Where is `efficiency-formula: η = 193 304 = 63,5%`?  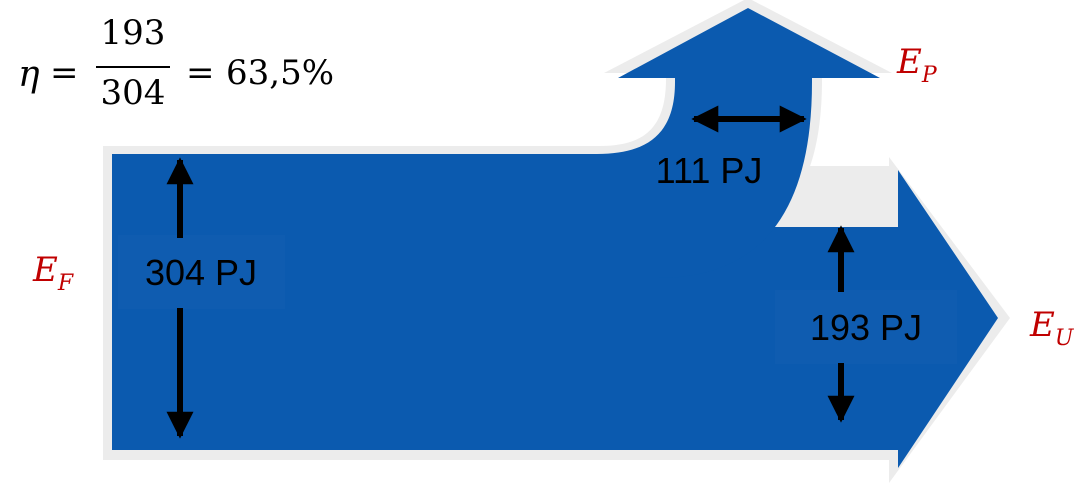
efficiency-formula: η = 193 304 = 63,5% is located at coordinates (176, 63).